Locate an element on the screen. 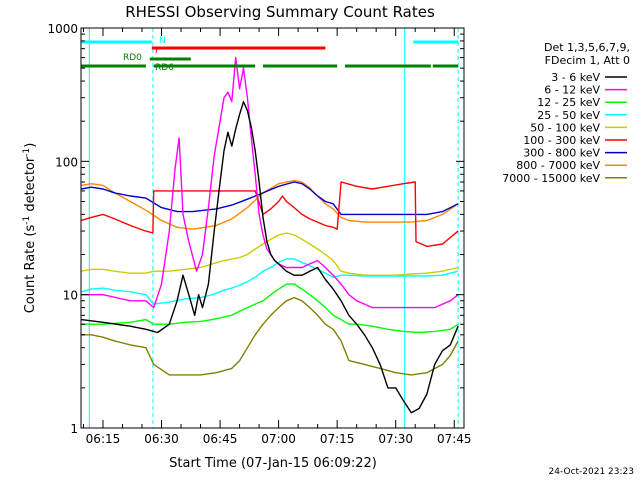 Image resolution: width=640 pixels, height=480 pixels. y-axis-label-part3: ) is located at coordinates (30, 145).